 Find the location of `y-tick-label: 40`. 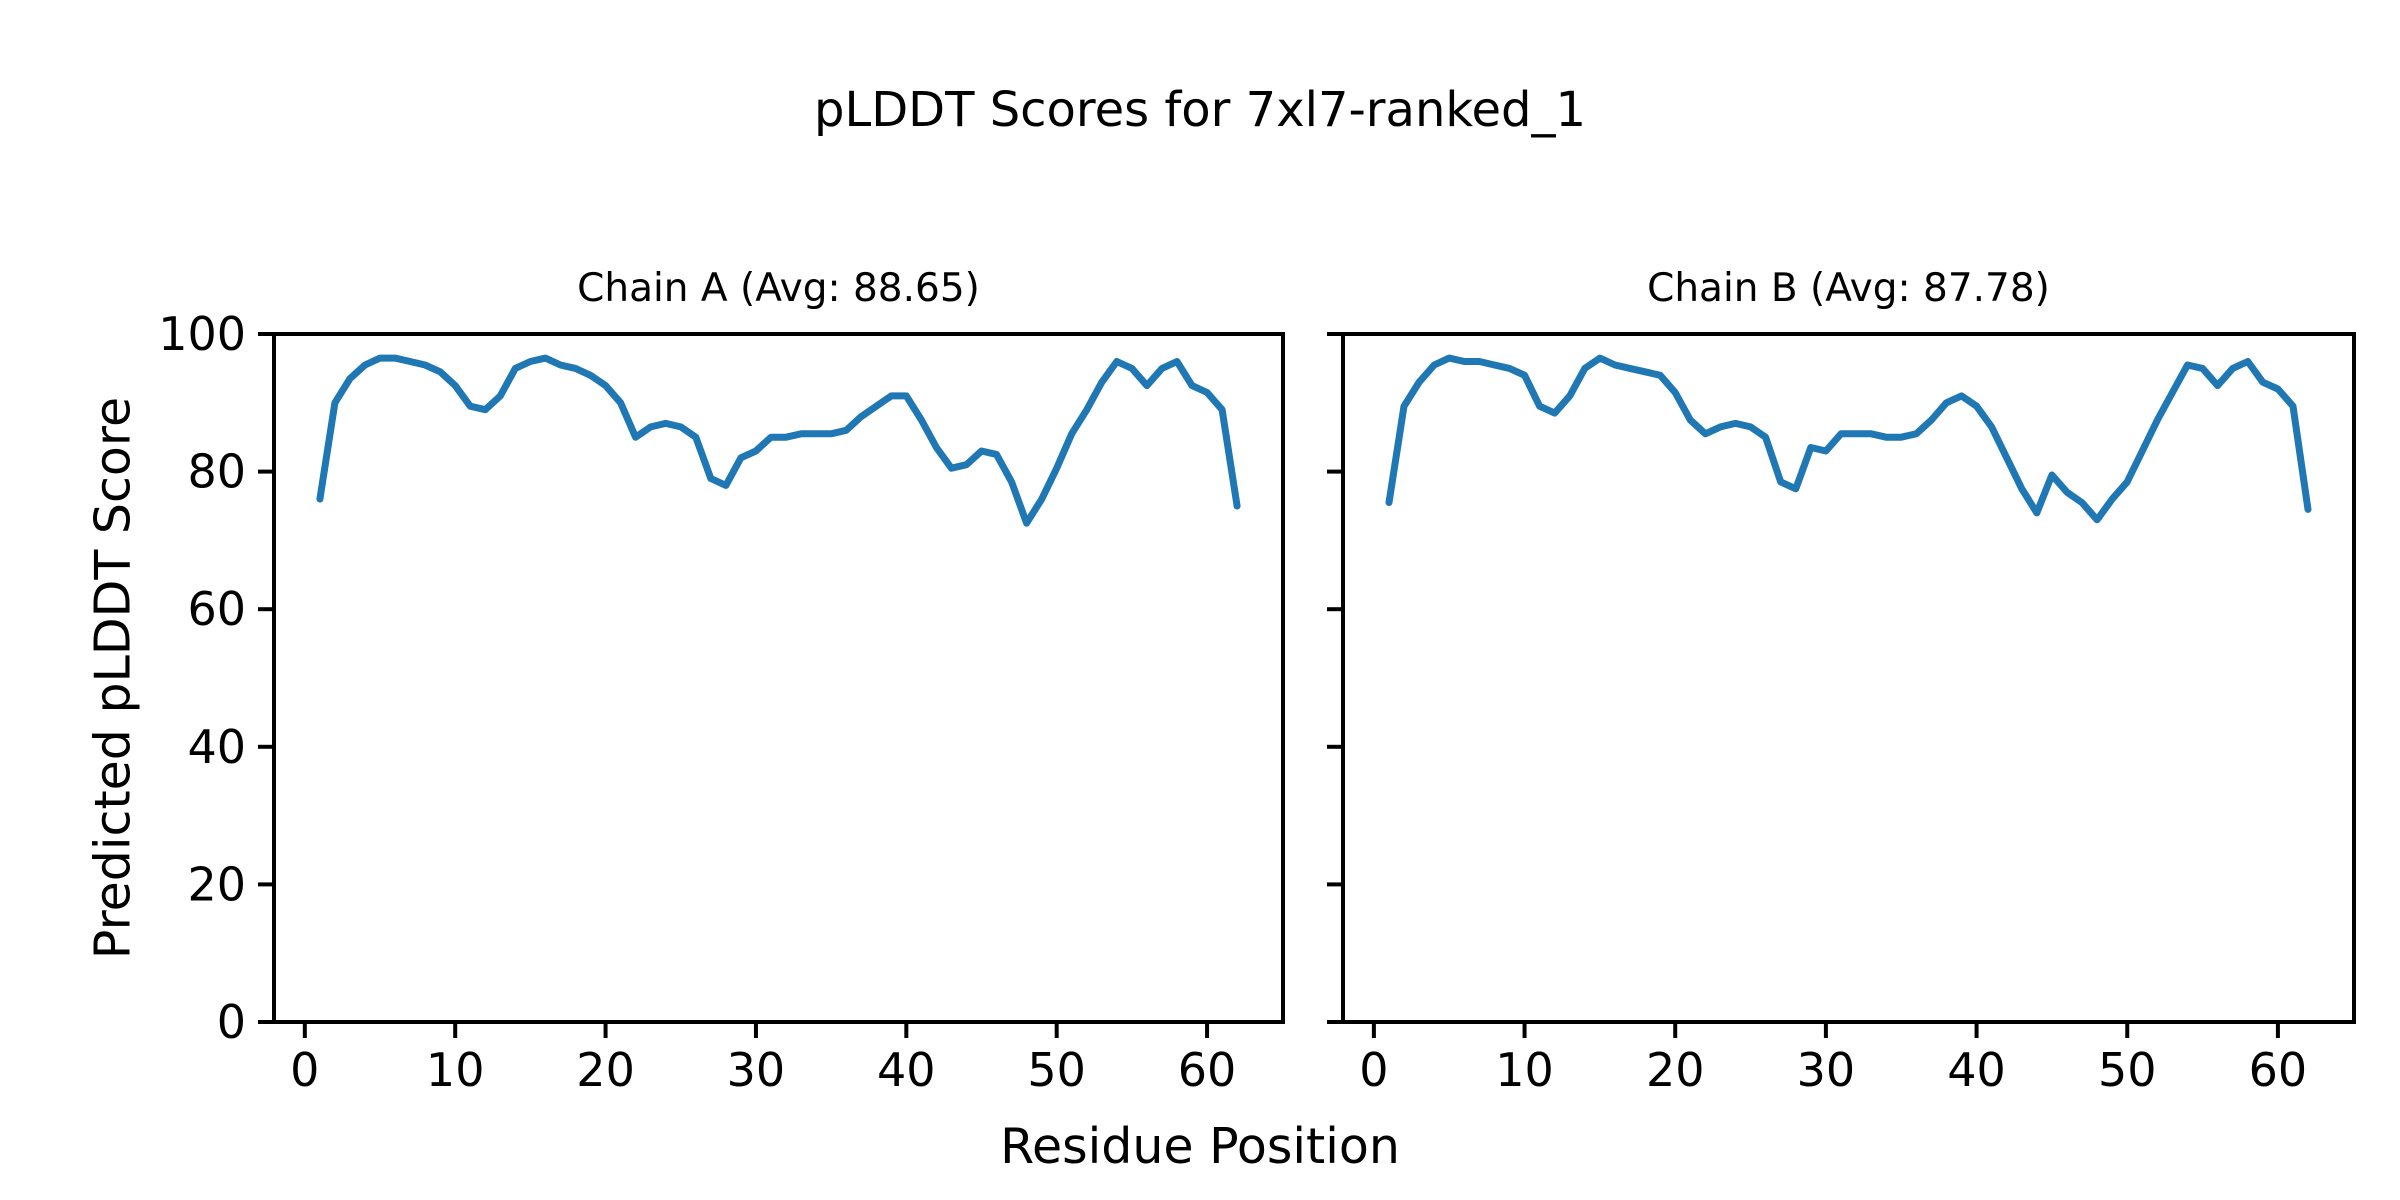

y-tick-label: 40 is located at coordinates (216, 747).